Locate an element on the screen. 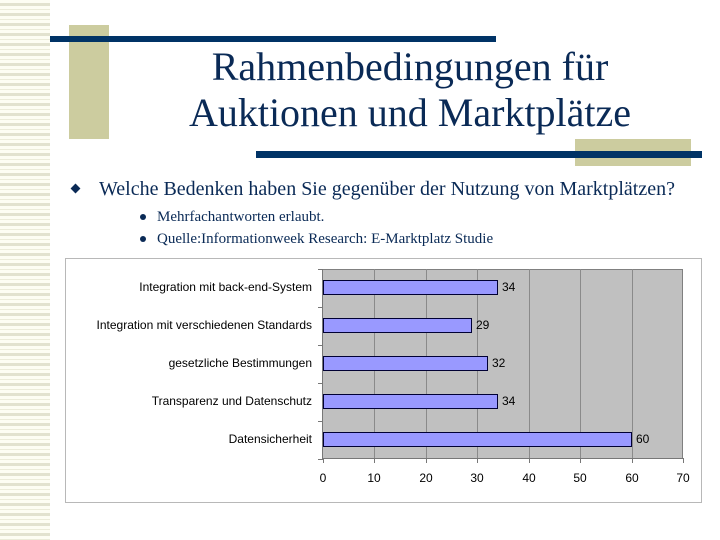  x-tick-label: 30 is located at coordinates (477, 478).